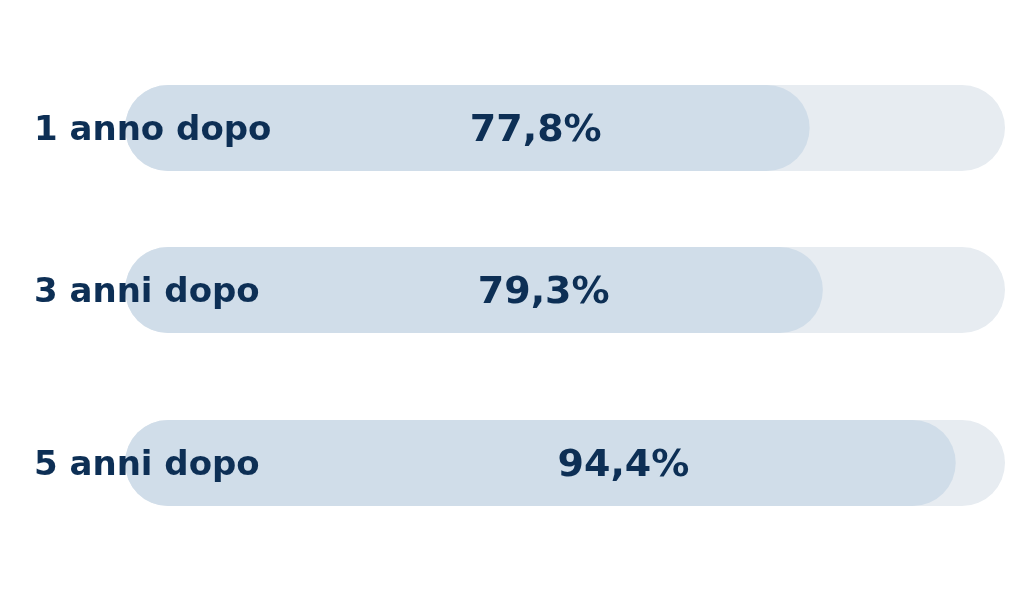  I want to click on y-tick-label: 1 anno dopo, so click(153, 127).